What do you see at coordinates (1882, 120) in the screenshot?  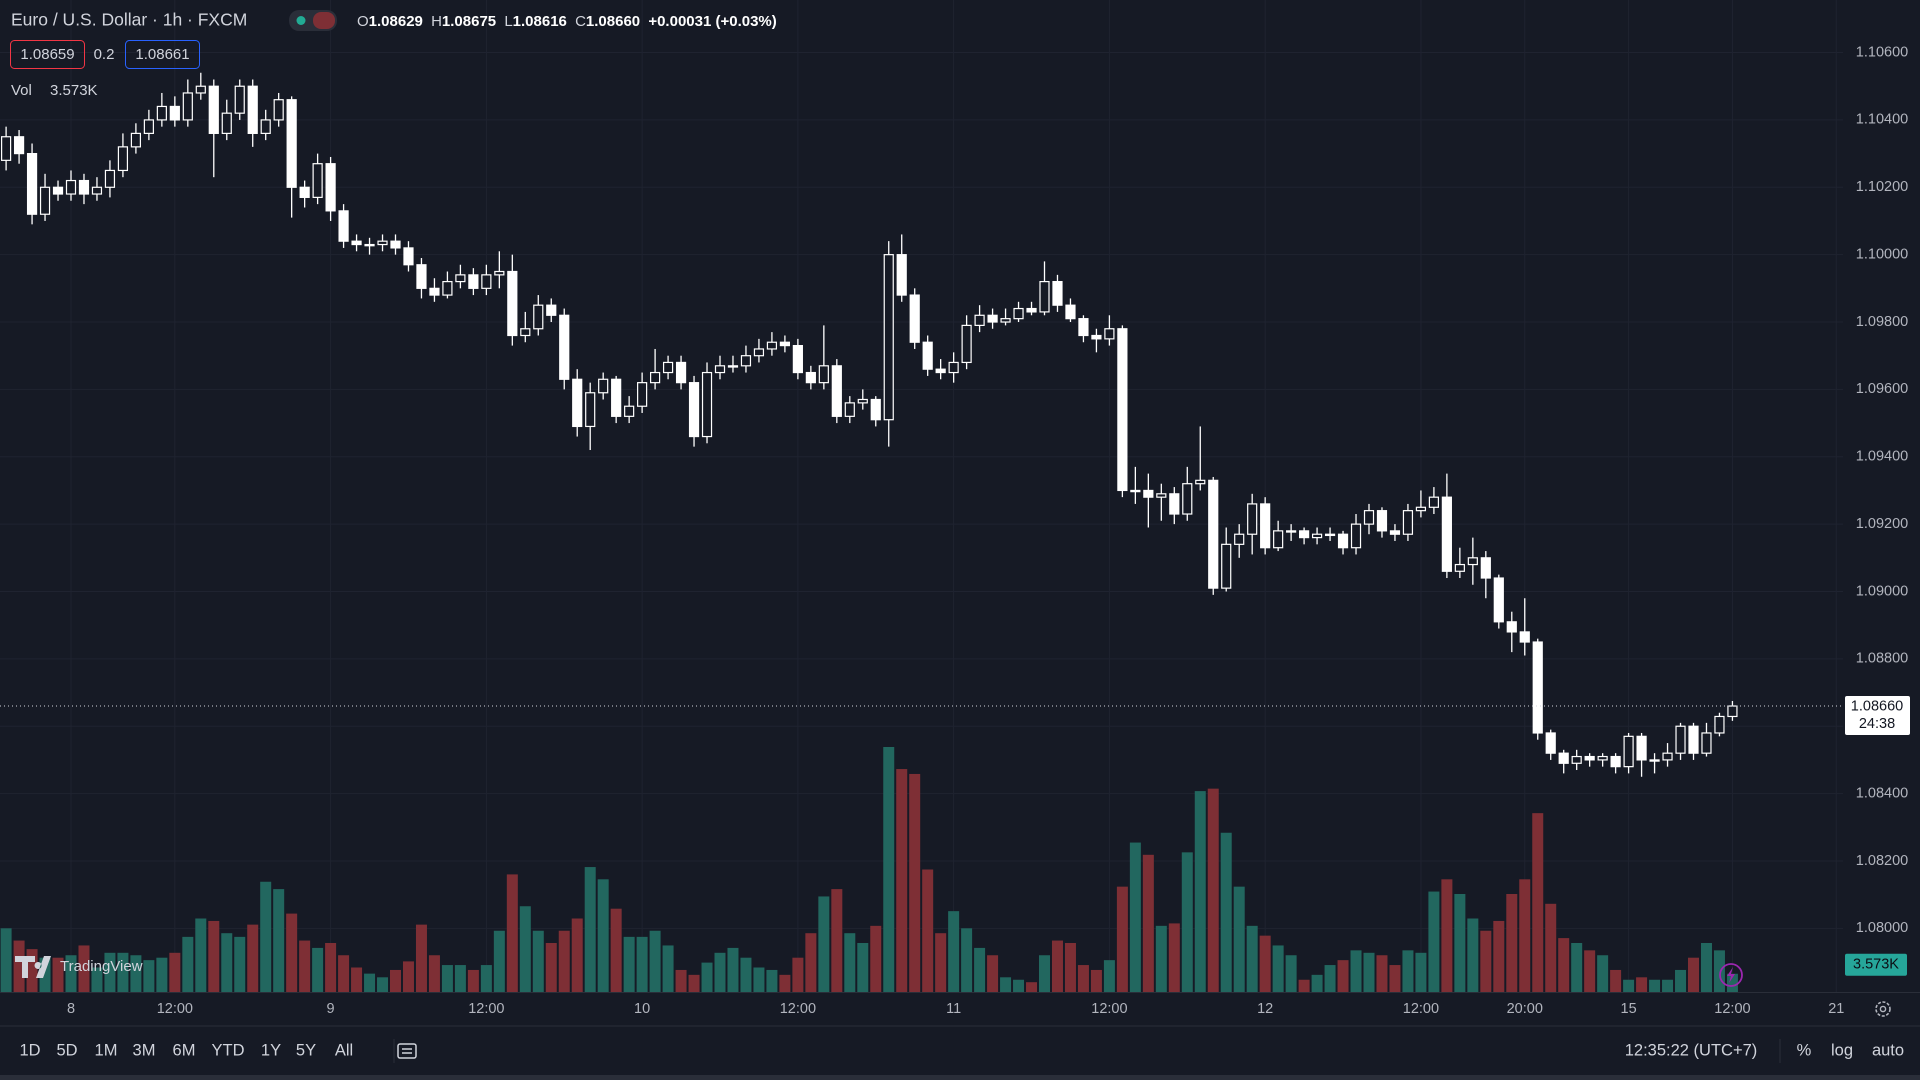 I see `y-tick-label: 1.10400` at bounding box center [1882, 120].